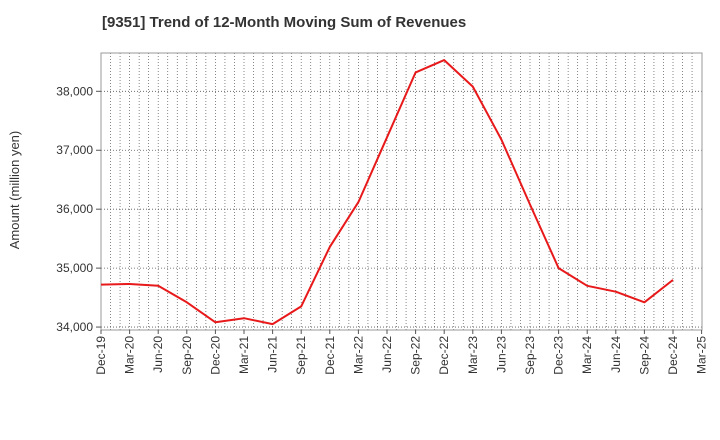  Describe the element at coordinates (559, 355) in the screenshot. I see `x-tick-label: Dec-23` at that location.